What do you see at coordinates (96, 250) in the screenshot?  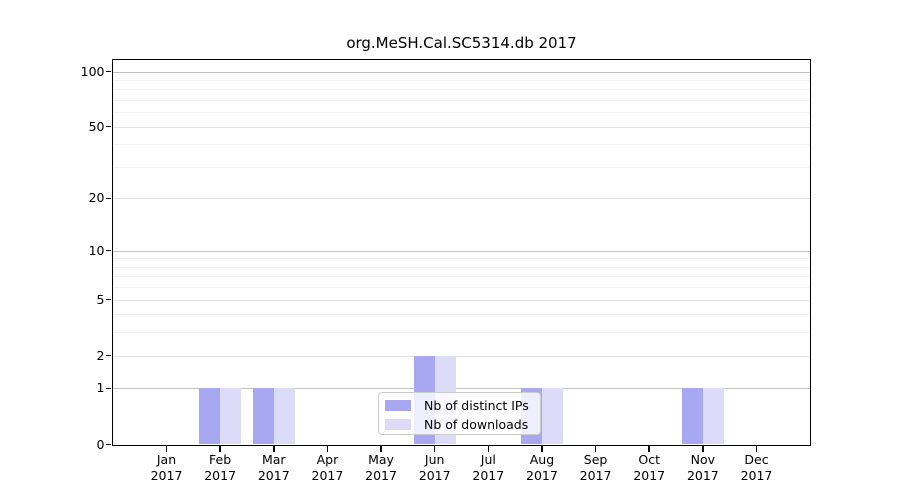 I see `y-tick-label: 10` at bounding box center [96, 250].